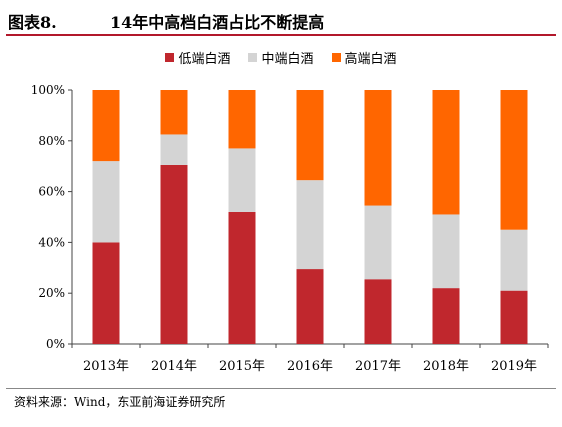  What do you see at coordinates (378, 366) in the screenshot?
I see `x-tick-label: 2017年` at bounding box center [378, 366].